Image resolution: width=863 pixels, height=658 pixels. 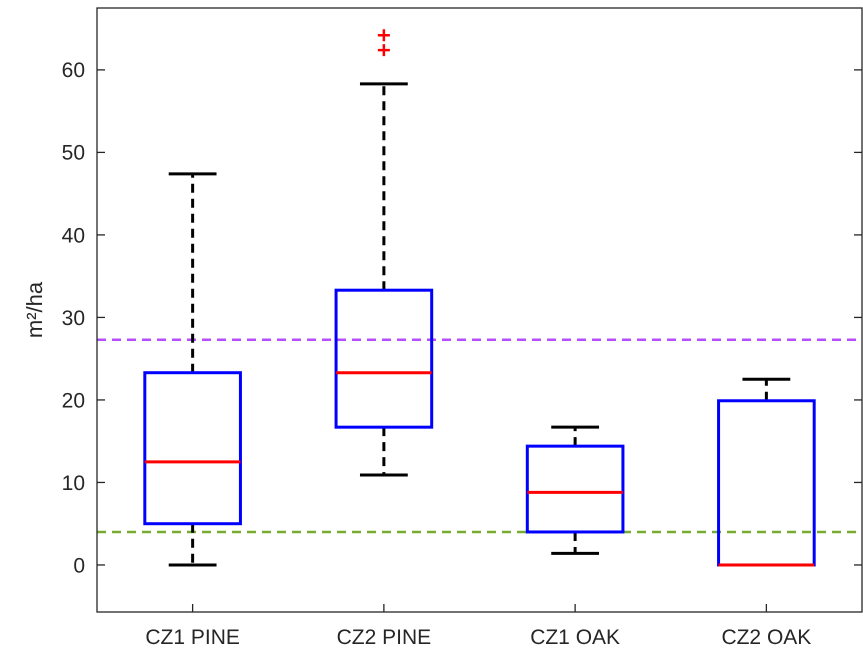 I want to click on y-axis-title: m²/ha, so click(x=34, y=309).